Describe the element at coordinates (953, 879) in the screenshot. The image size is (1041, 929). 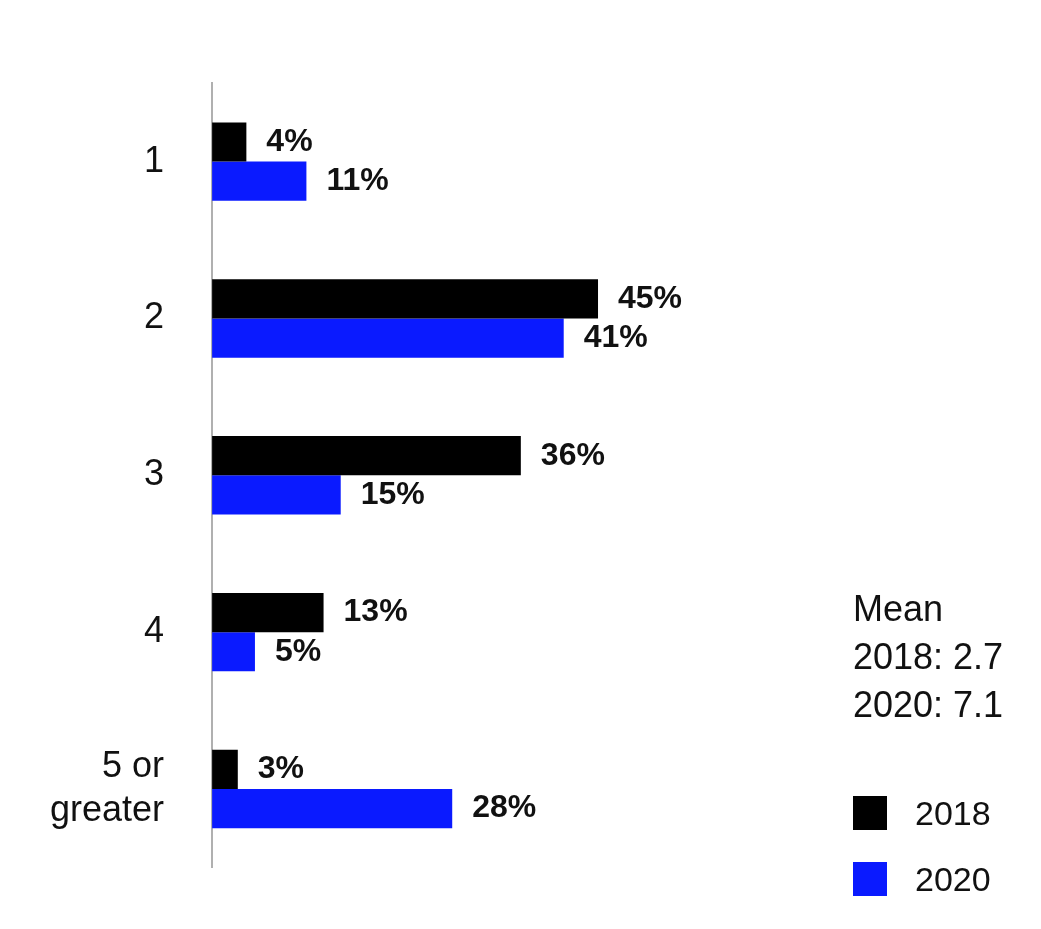
I see `legend-label: 2020` at that location.